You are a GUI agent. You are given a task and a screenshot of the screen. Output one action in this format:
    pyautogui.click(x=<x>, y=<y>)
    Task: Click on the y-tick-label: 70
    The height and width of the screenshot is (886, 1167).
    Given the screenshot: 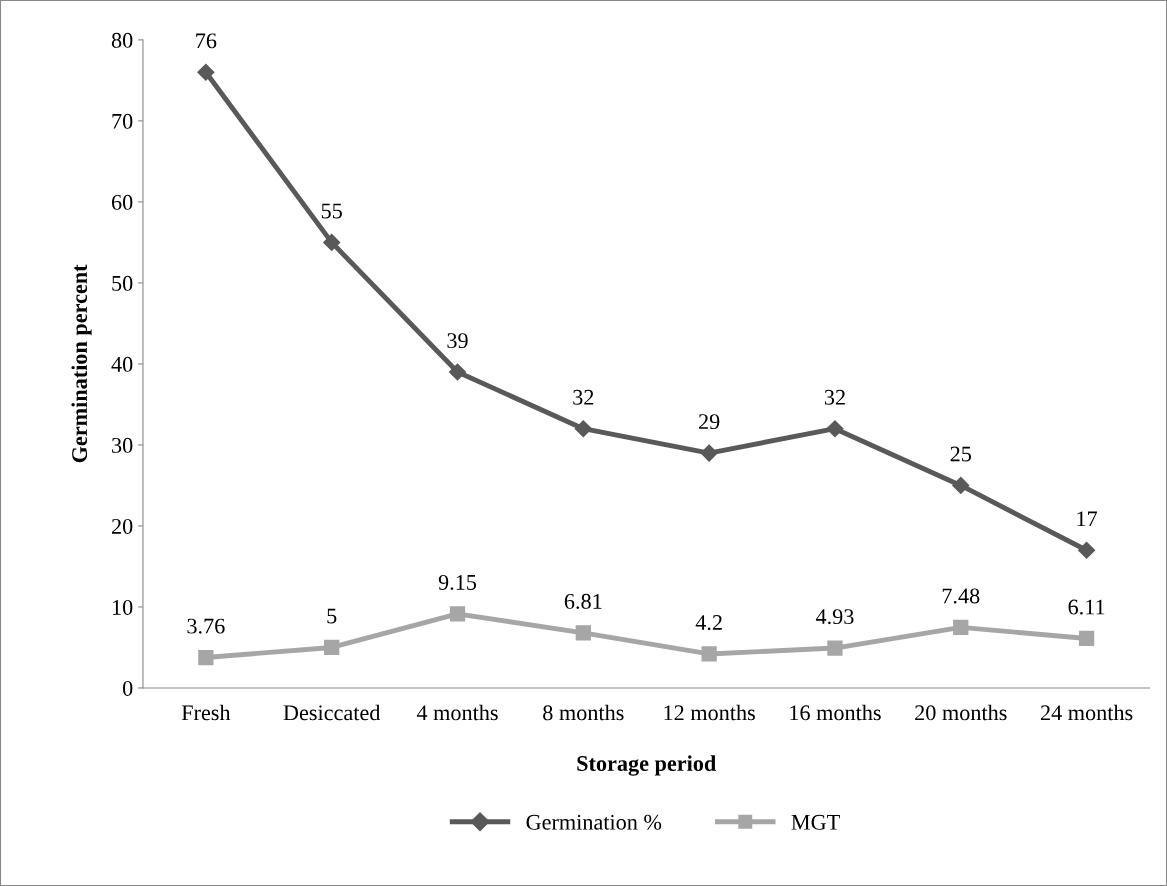 What is the action you would take?
    pyautogui.click(x=122, y=121)
    